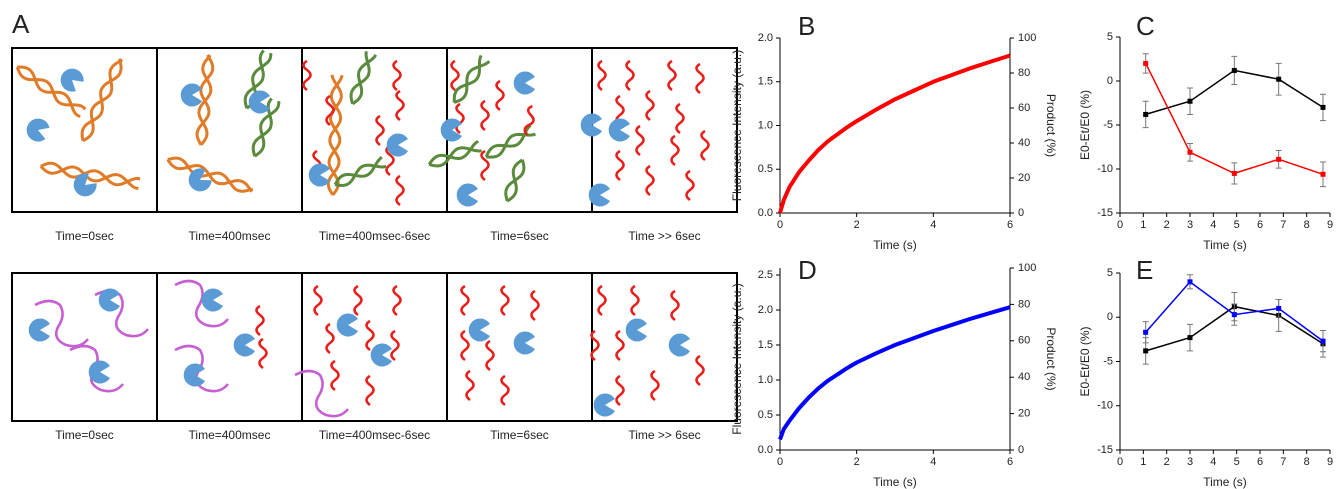 The image size is (1344, 489). I want to click on panel-label: E, so click(1144, 270).